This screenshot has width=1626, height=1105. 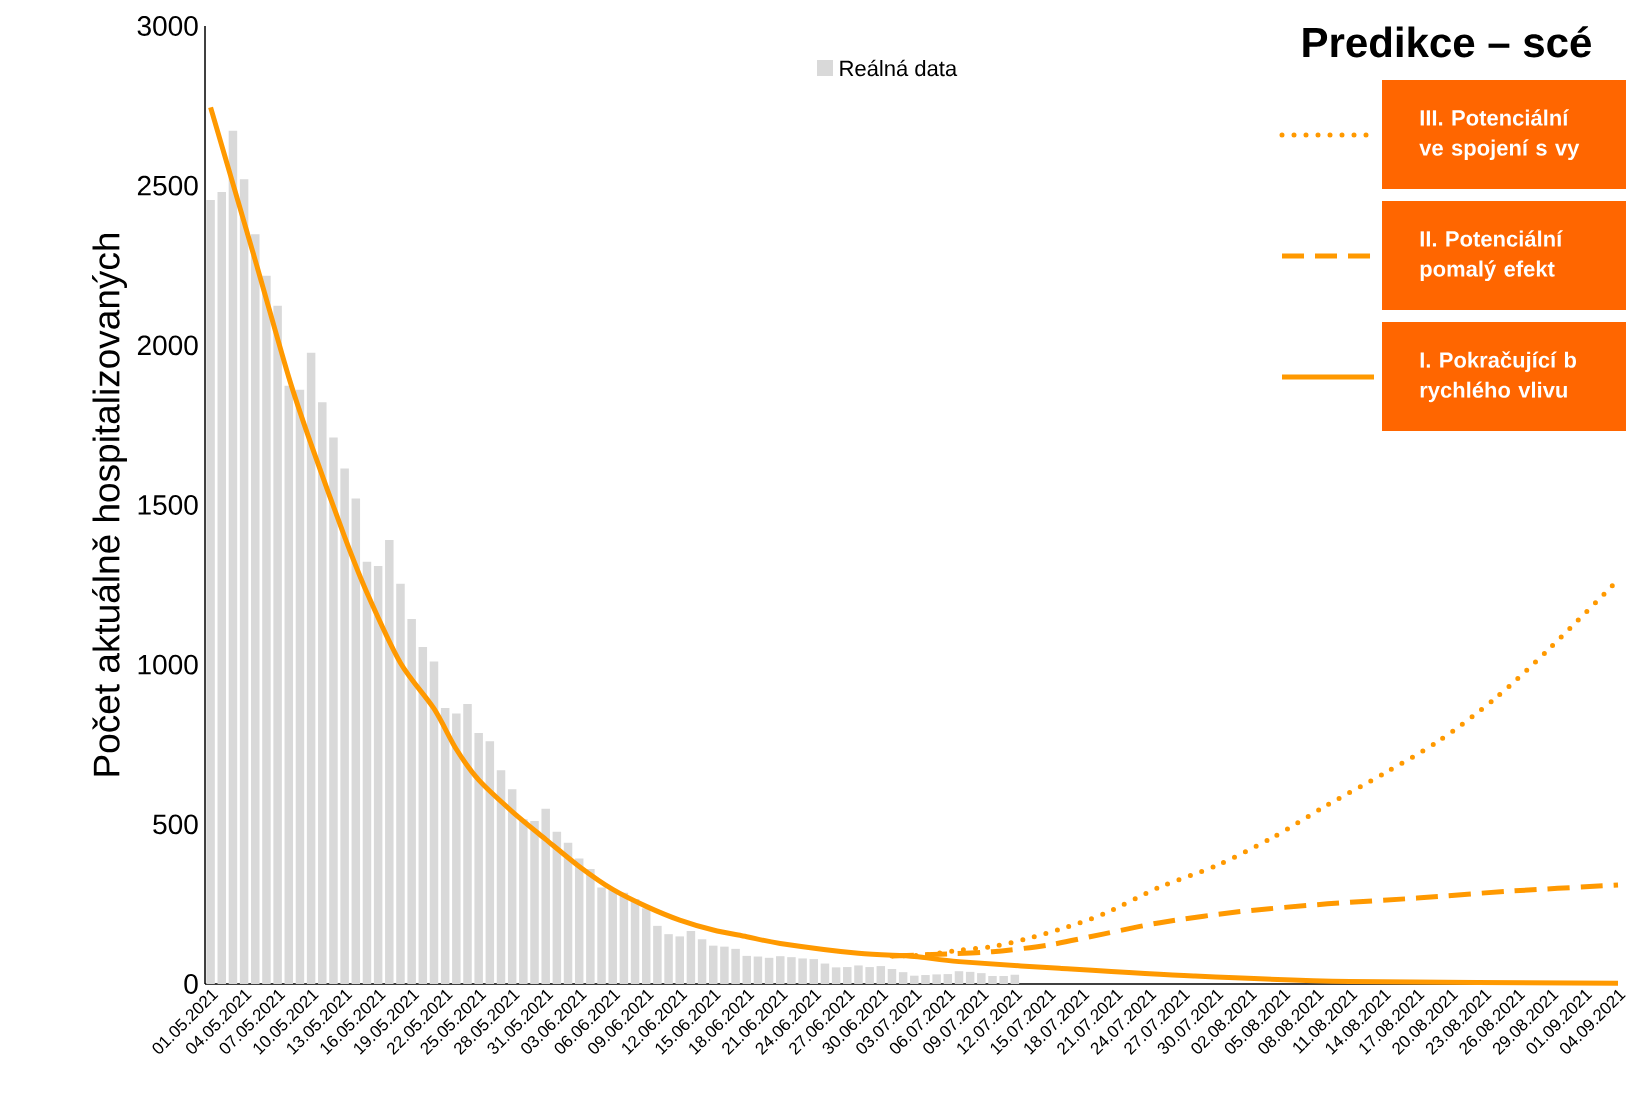 I want to click on chart-title: Predikce – scé, so click(x=1447, y=42).